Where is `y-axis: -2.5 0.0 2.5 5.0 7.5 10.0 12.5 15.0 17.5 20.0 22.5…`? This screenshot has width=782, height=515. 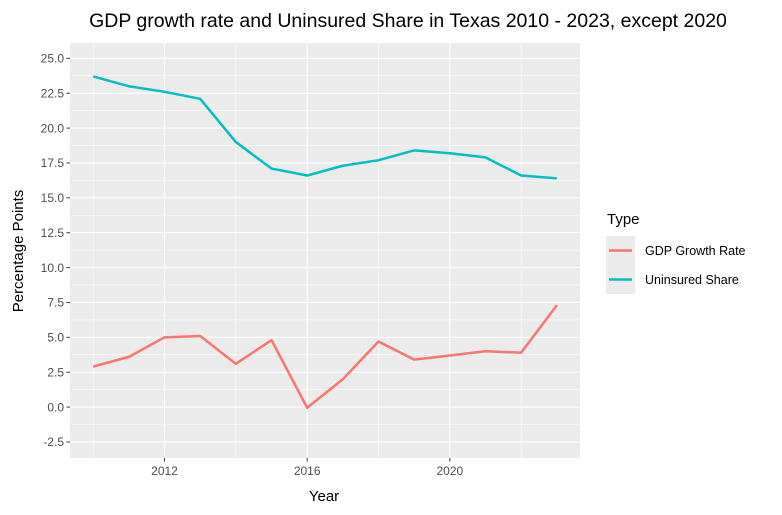
y-axis: -2.5 0.0 2.5 5.0 7.5 10.0 12.5 15.0 17.5 20.0 22.5… is located at coordinates (55, 250).